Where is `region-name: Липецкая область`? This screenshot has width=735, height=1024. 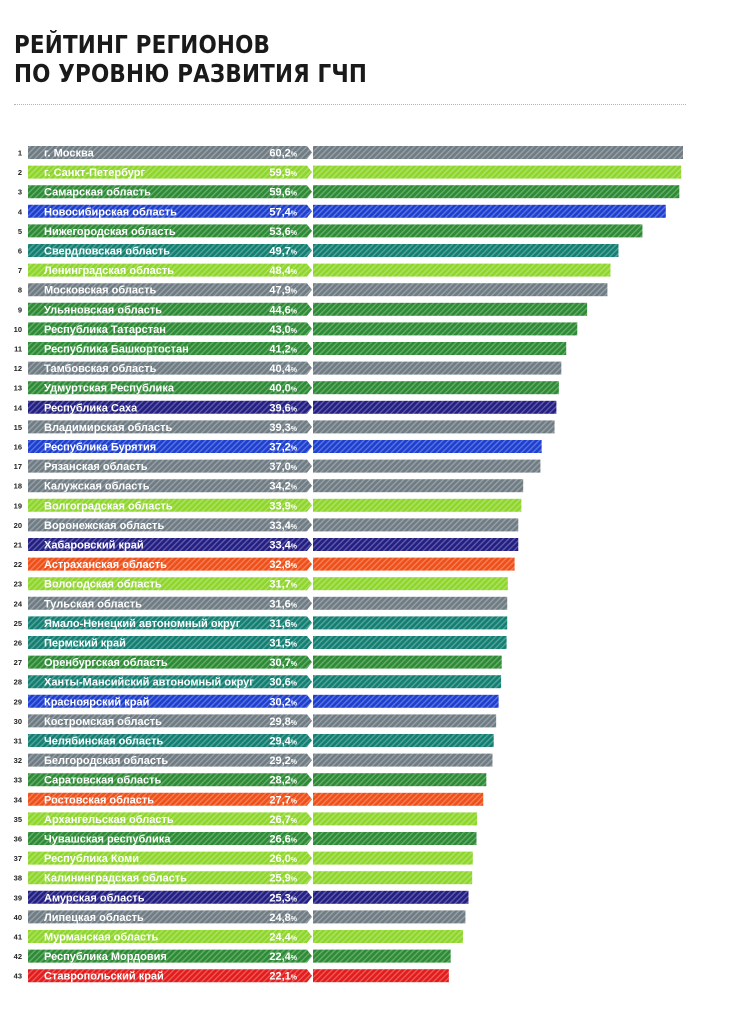 region-name: Липецкая область is located at coordinates (94, 918).